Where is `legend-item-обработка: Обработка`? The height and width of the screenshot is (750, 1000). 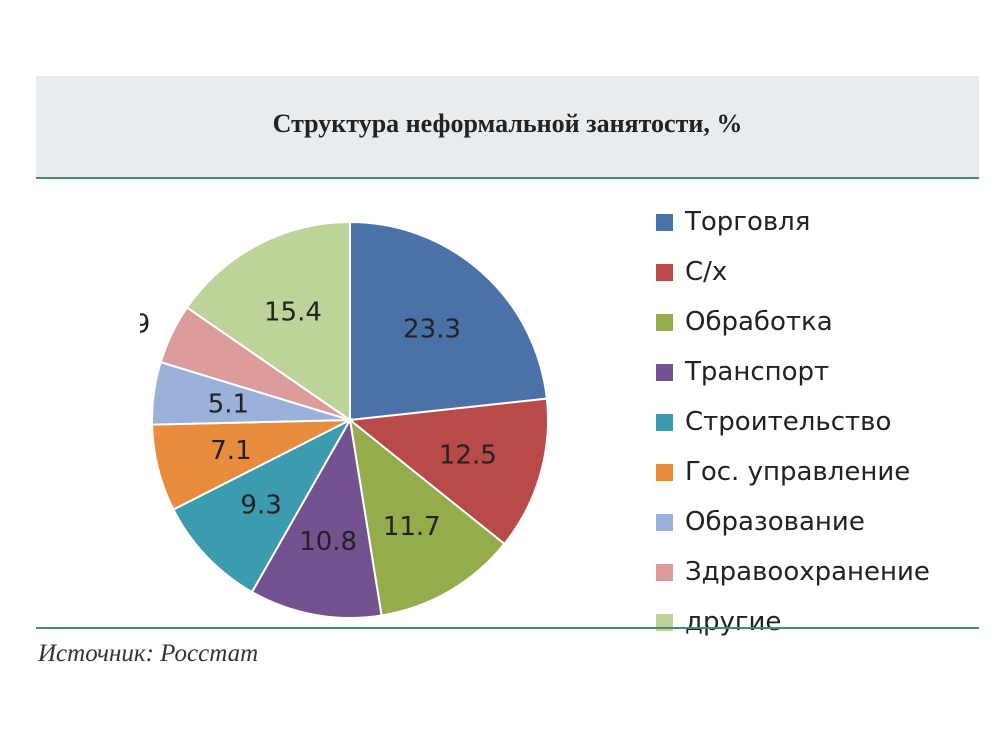 legend-item-обработка: Обработка is located at coordinates (793, 322).